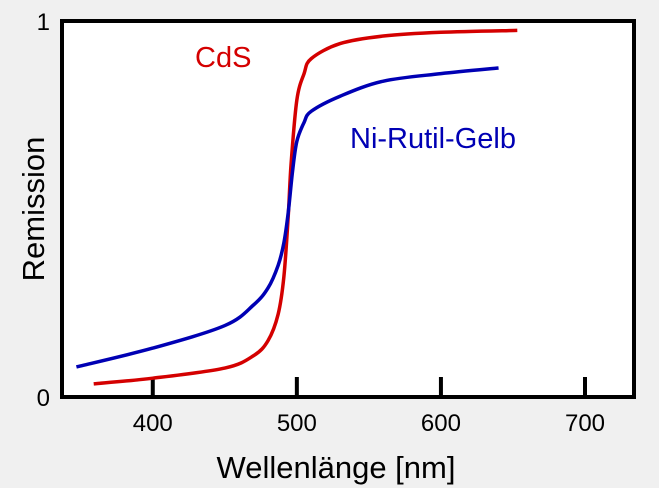 This screenshot has width=659, height=488. What do you see at coordinates (297, 423) in the screenshot?
I see `x-tick-label: 500` at bounding box center [297, 423].